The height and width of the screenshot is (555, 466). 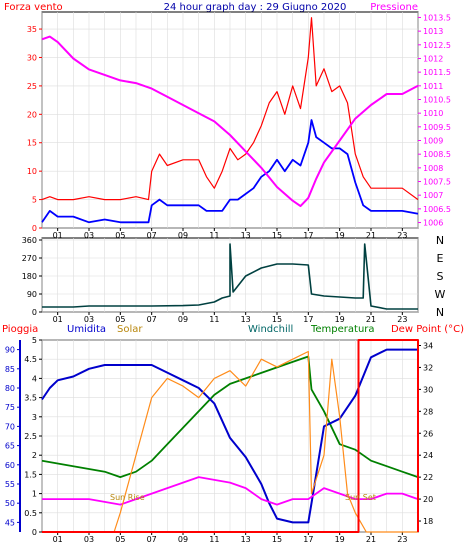 What do you see at coordinates (10, 446) in the screenshot?
I see `humidity-axis-label: 65` at bounding box center [10, 446].